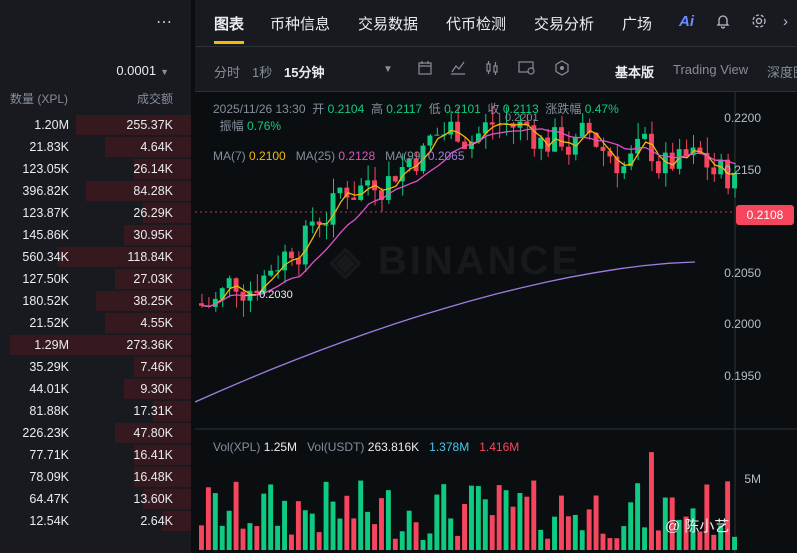 The image size is (797, 553). Describe the element at coordinates (269, 295) in the screenshot. I see `low-marker-label: — 0.2030` at that location.